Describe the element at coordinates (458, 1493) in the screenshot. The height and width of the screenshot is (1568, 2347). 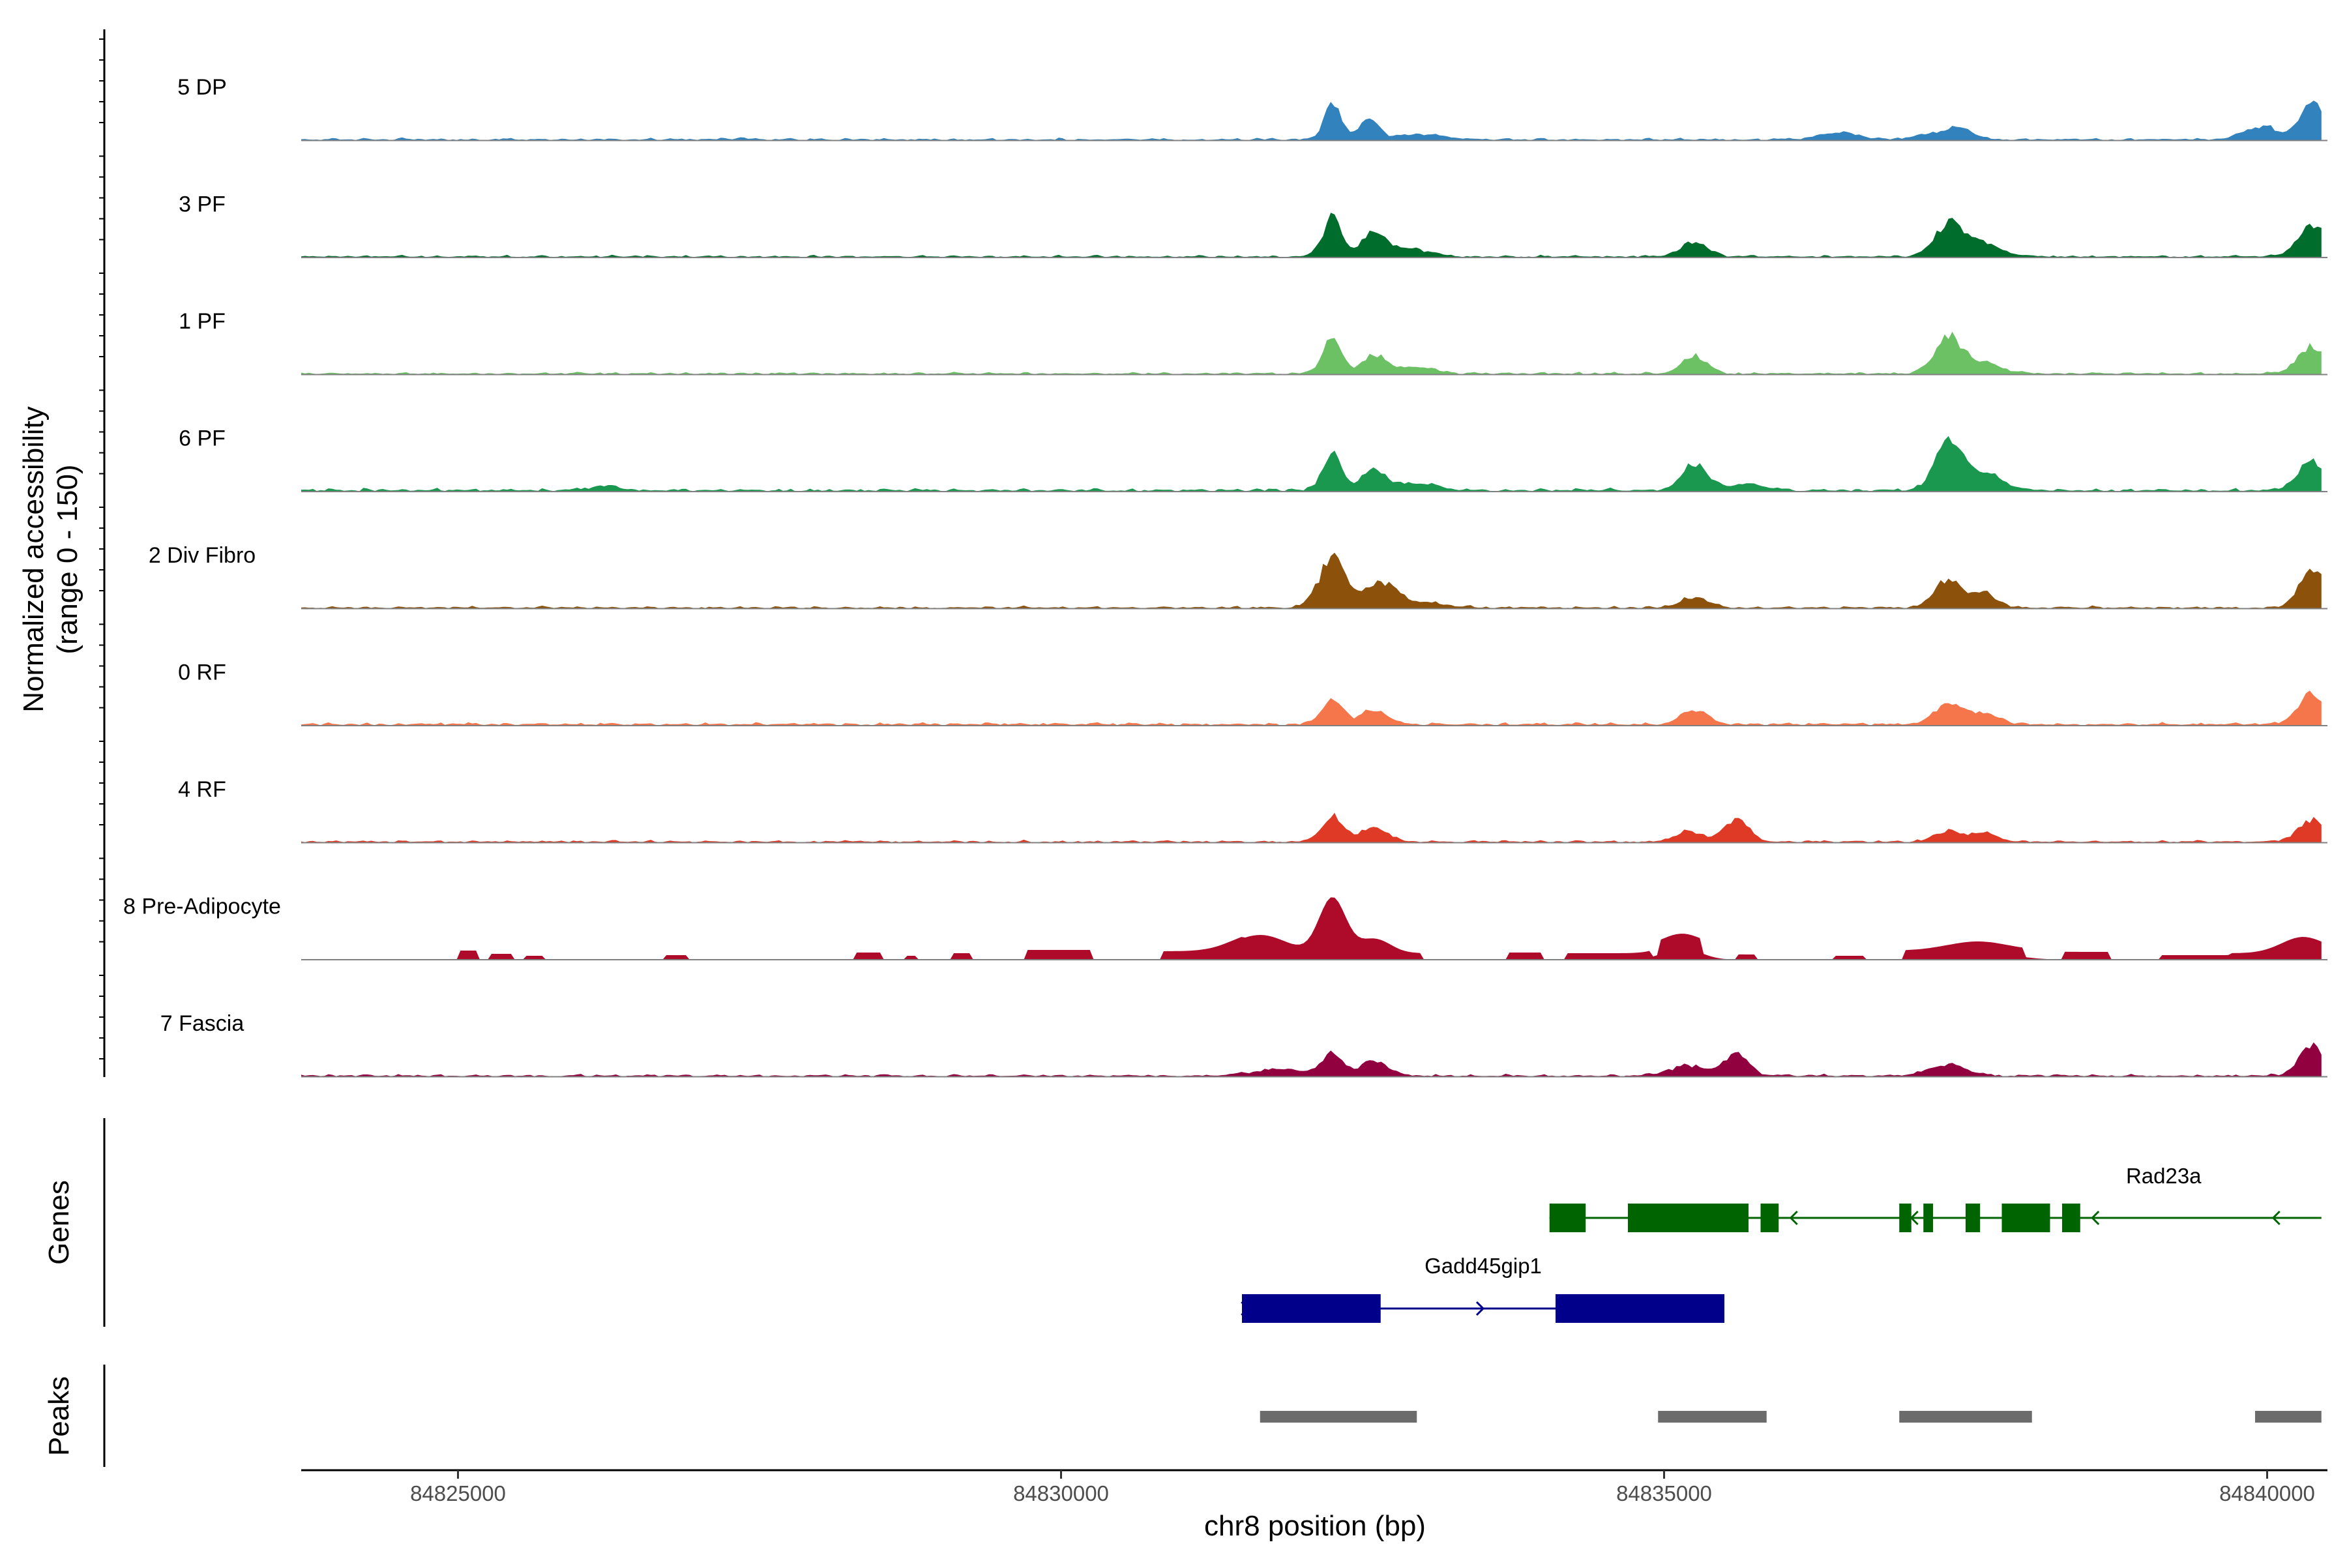
I see `x-tick-label: 84825000` at that location.